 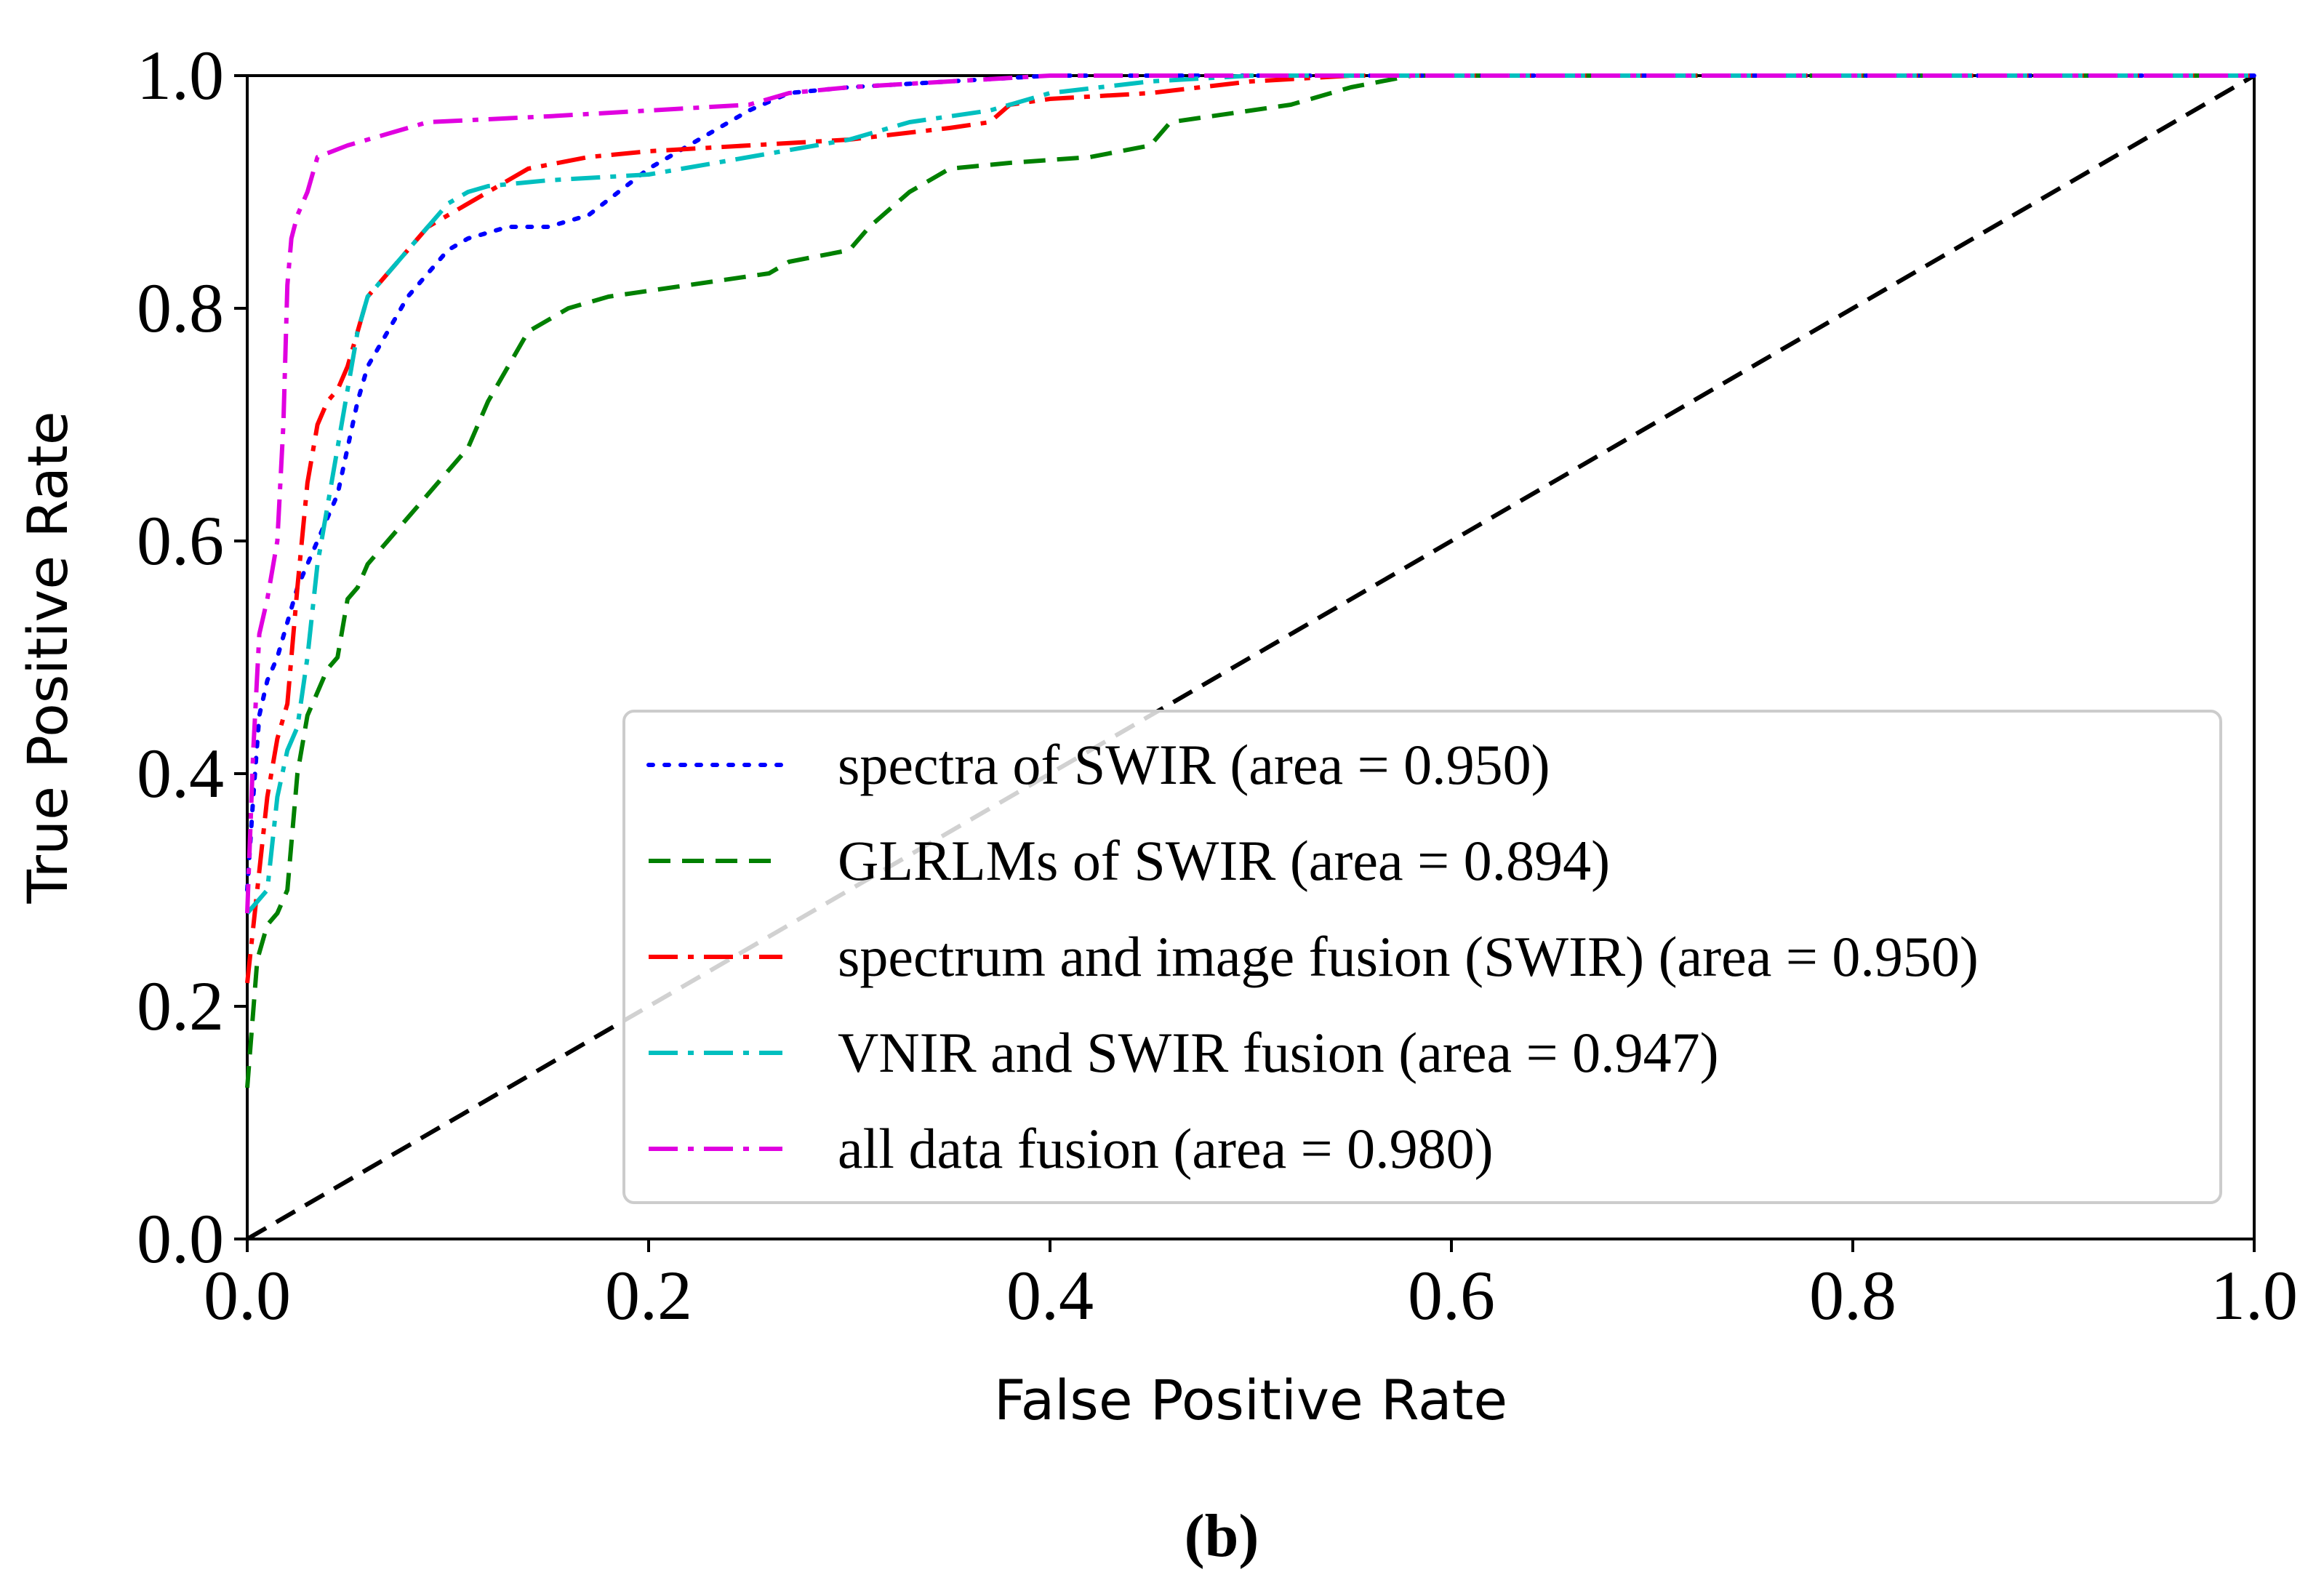 What do you see at coordinates (180, 1006) in the screenshot?
I see `y-tick-label: 0.2` at bounding box center [180, 1006].